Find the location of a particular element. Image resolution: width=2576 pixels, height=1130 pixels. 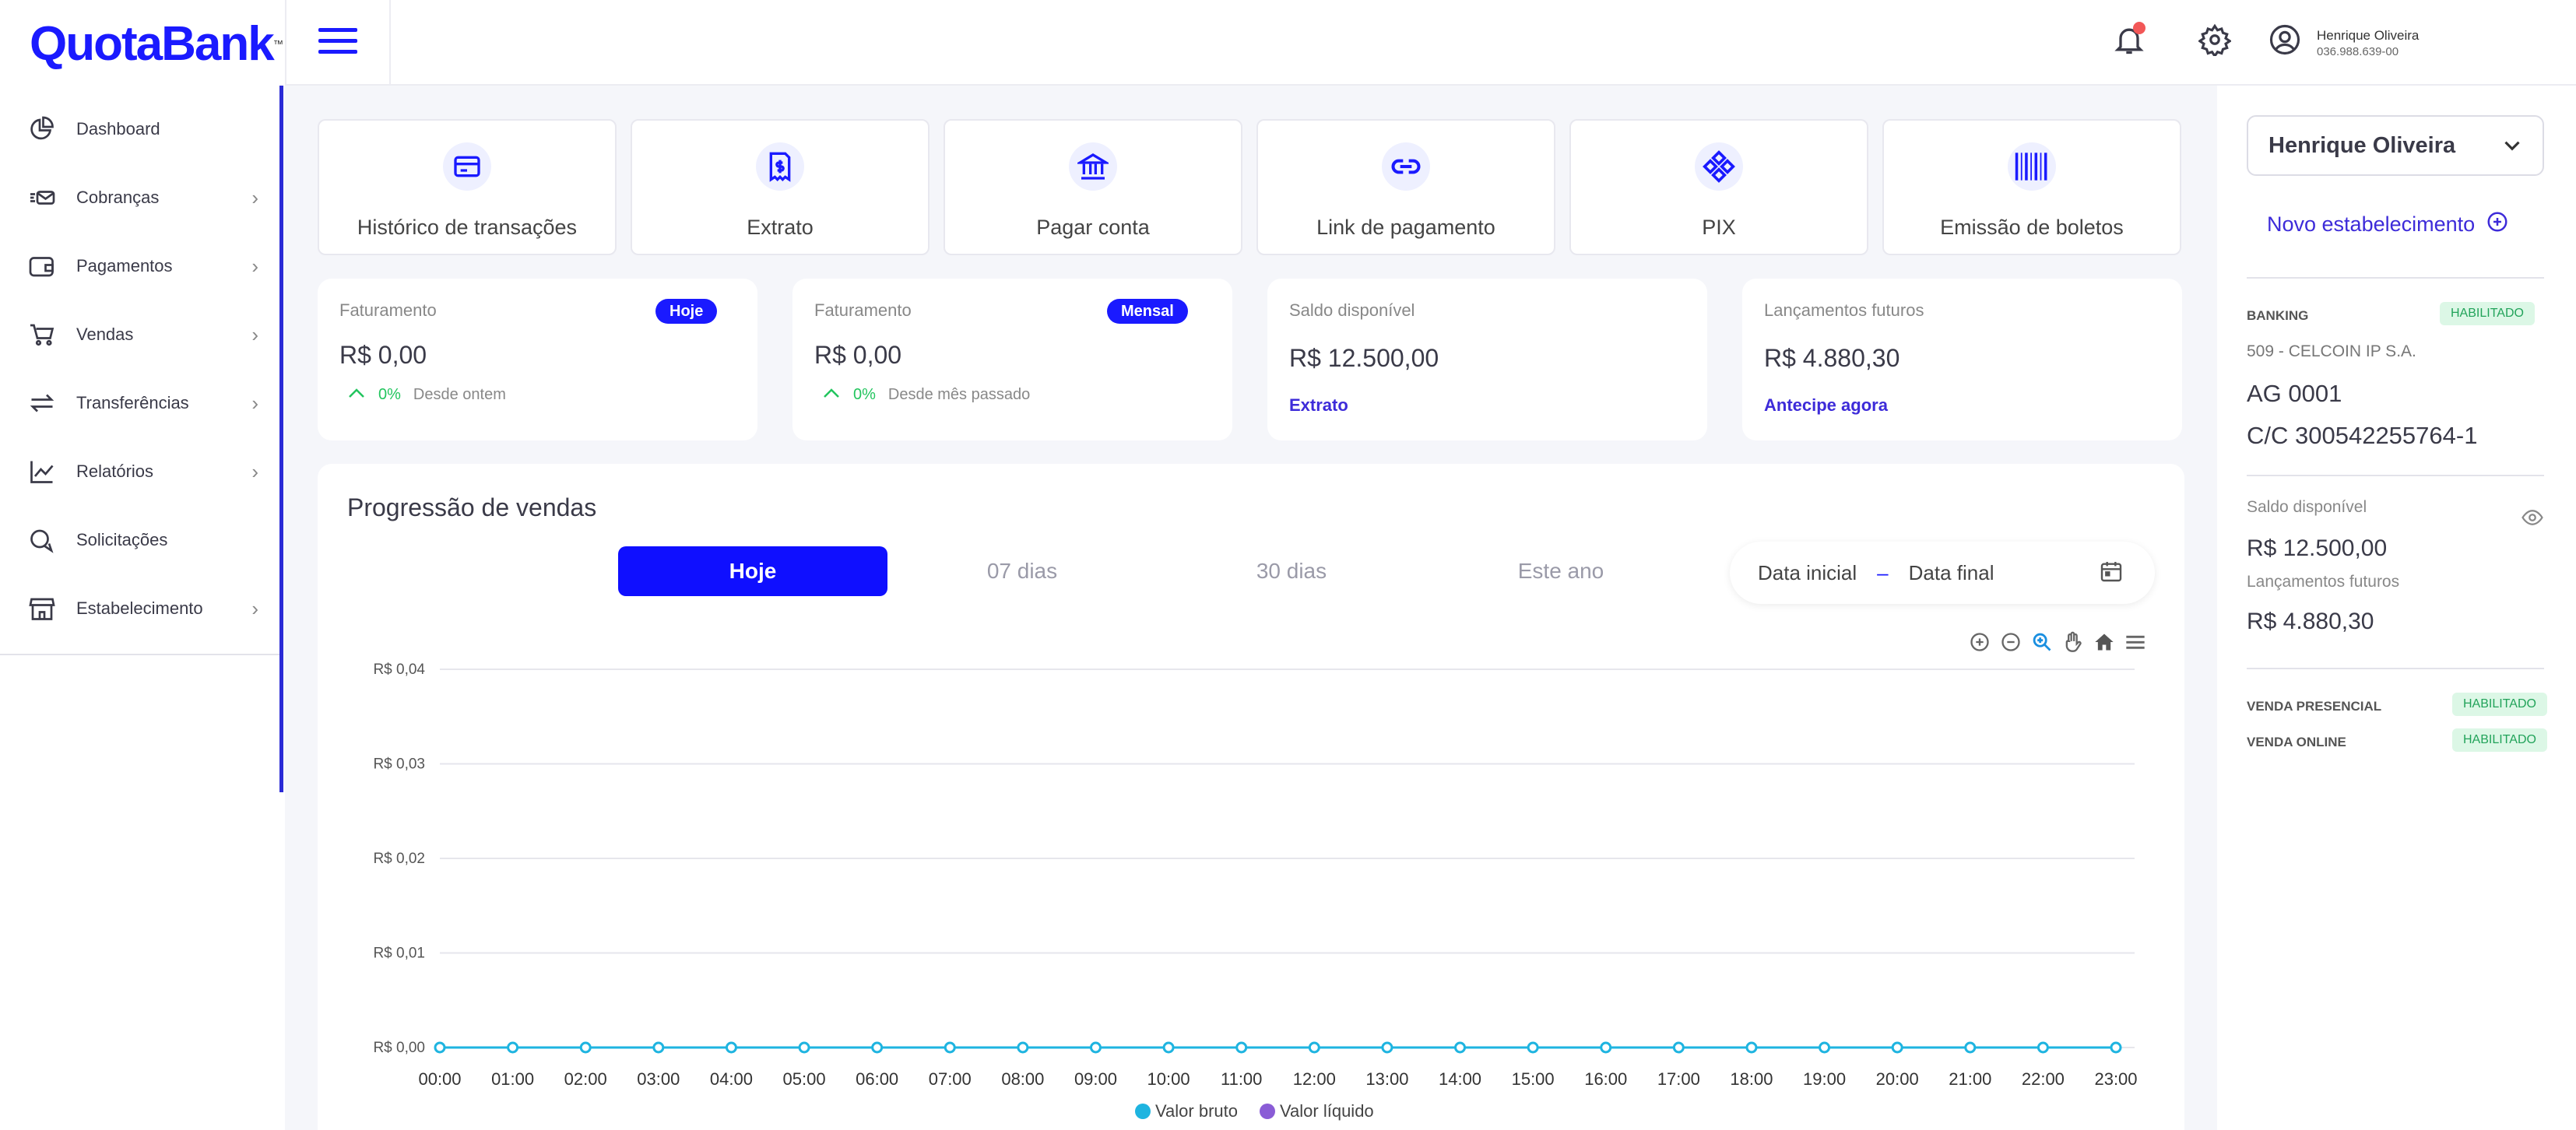

sidebar-item-vendas: Vendas › is located at coordinates (142, 334).